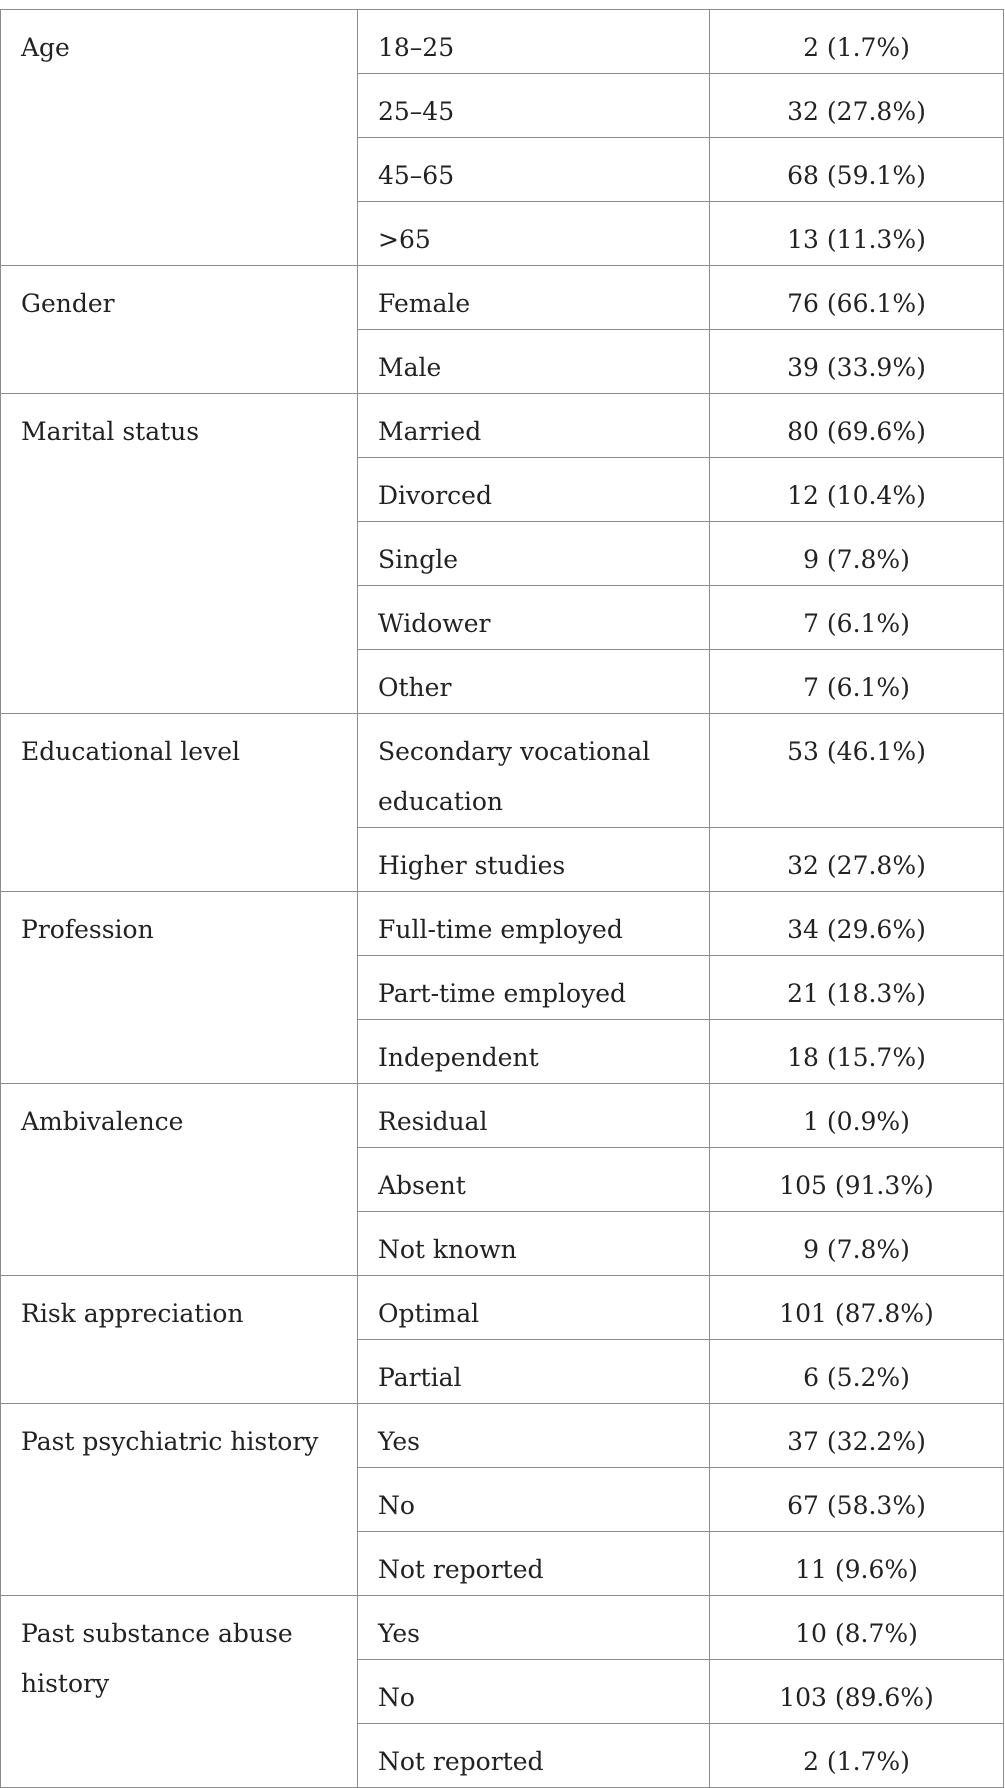 This screenshot has height=1788, width=1005. Describe the element at coordinates (533, 770) in the screenshot. I see `category-cell: Secondary vocational education` at that location.